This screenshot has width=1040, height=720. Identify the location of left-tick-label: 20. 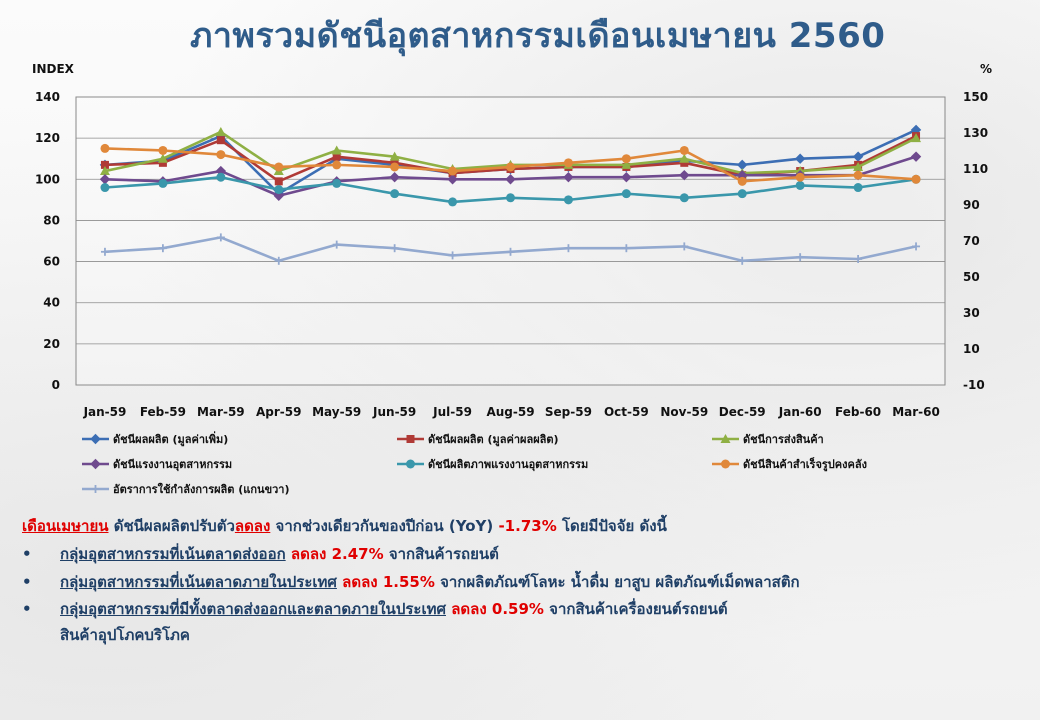
(51, 344).